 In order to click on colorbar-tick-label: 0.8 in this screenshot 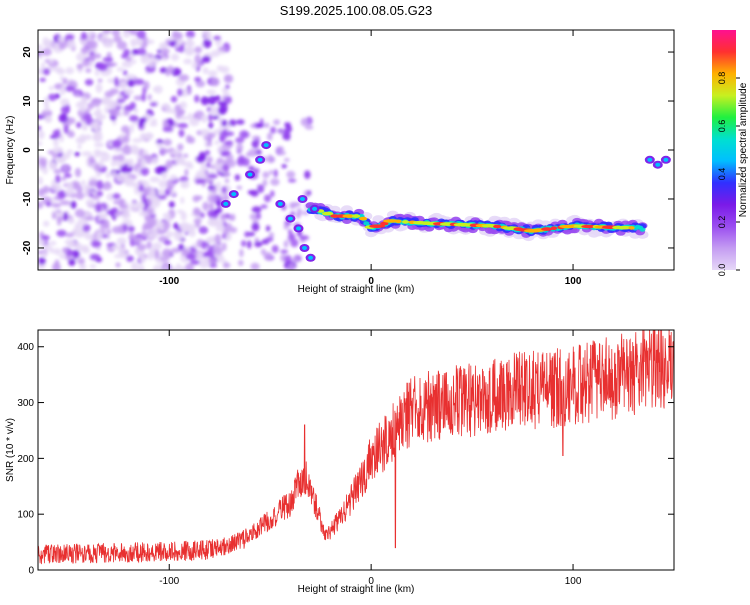, I will do `click(722, 78)`.